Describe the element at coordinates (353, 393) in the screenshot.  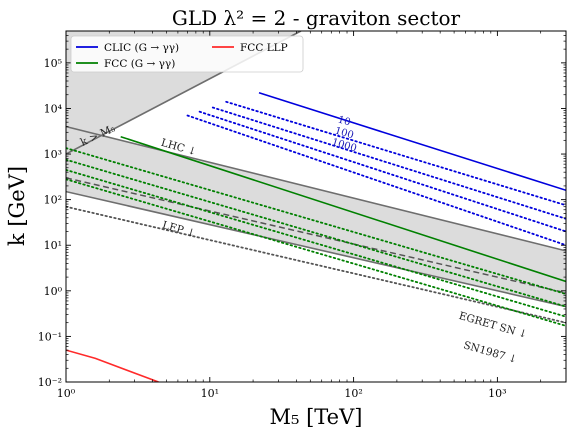
I see `x-tick-label: 10²` at that location.